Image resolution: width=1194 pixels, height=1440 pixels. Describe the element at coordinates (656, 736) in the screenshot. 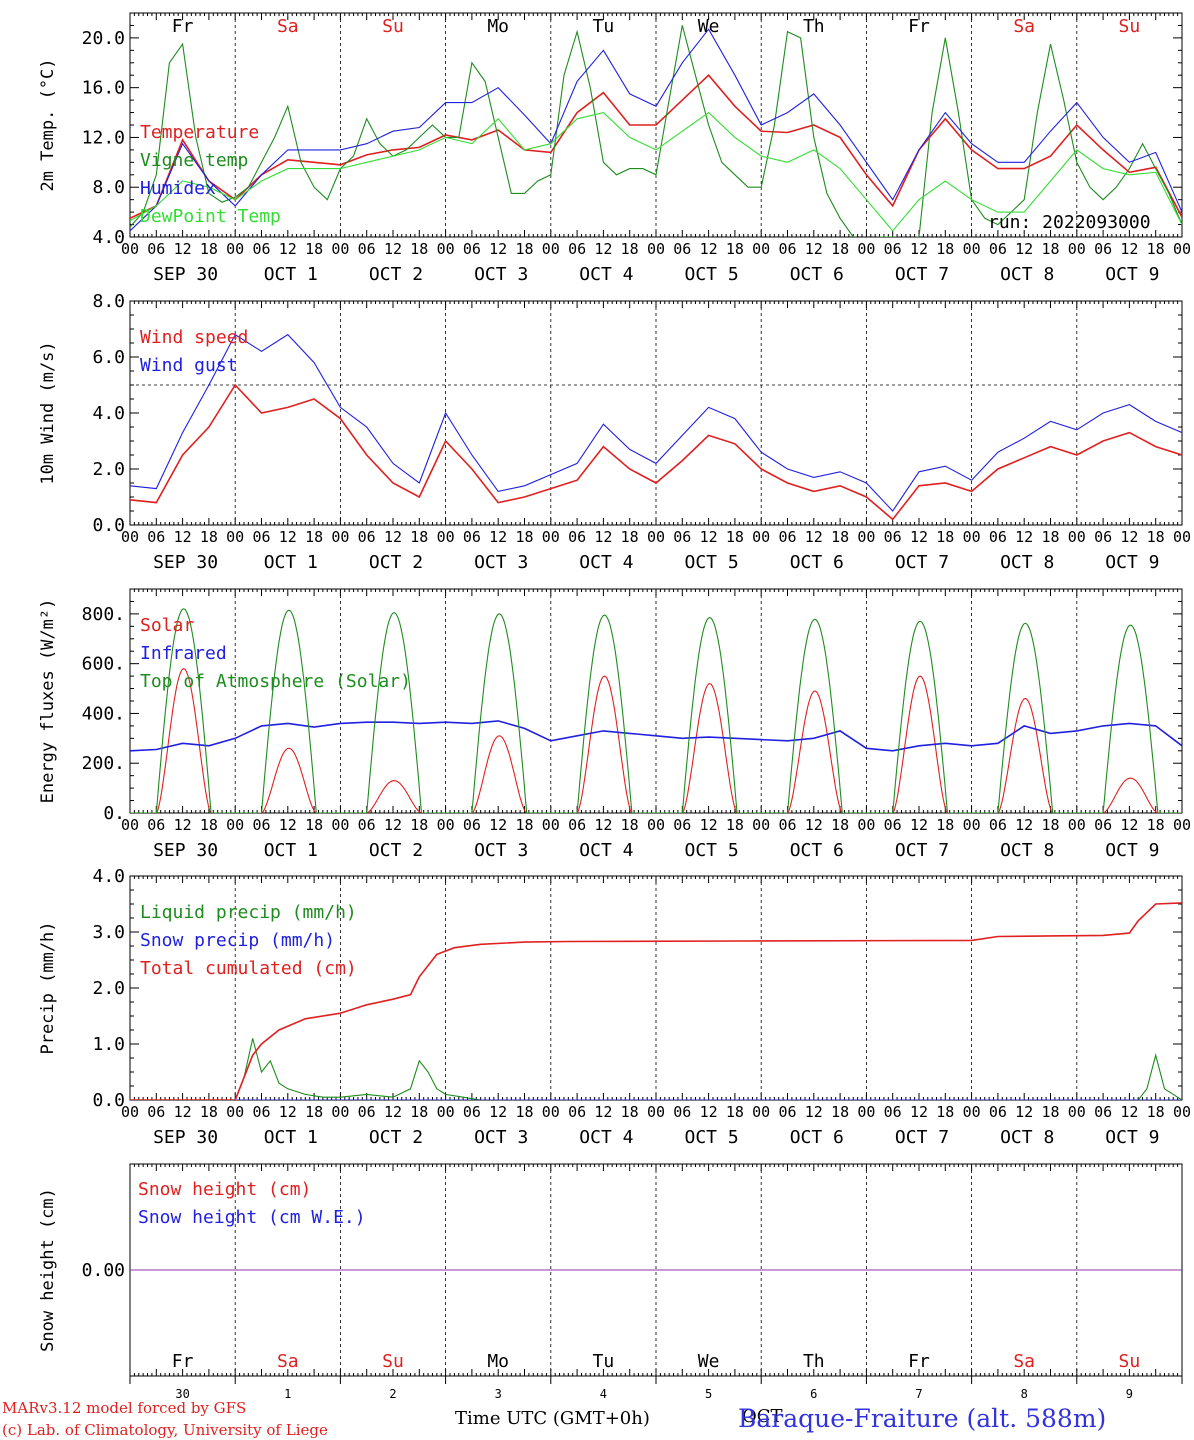

I see `series-line-infrared` at that location.